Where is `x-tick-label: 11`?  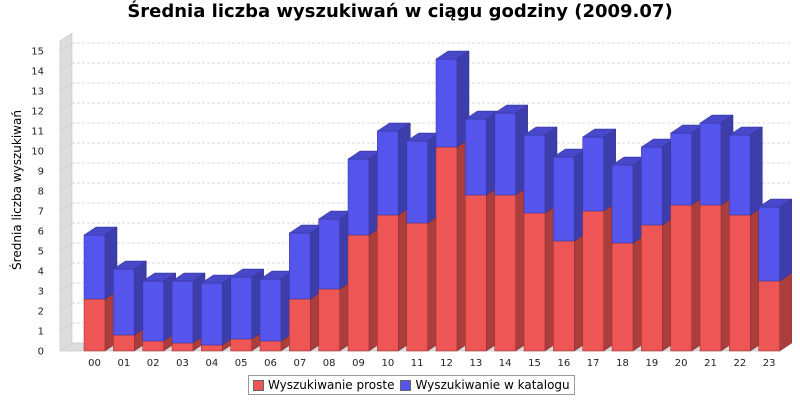 x-tick-label: 11 is located at coordinates (417, 363).